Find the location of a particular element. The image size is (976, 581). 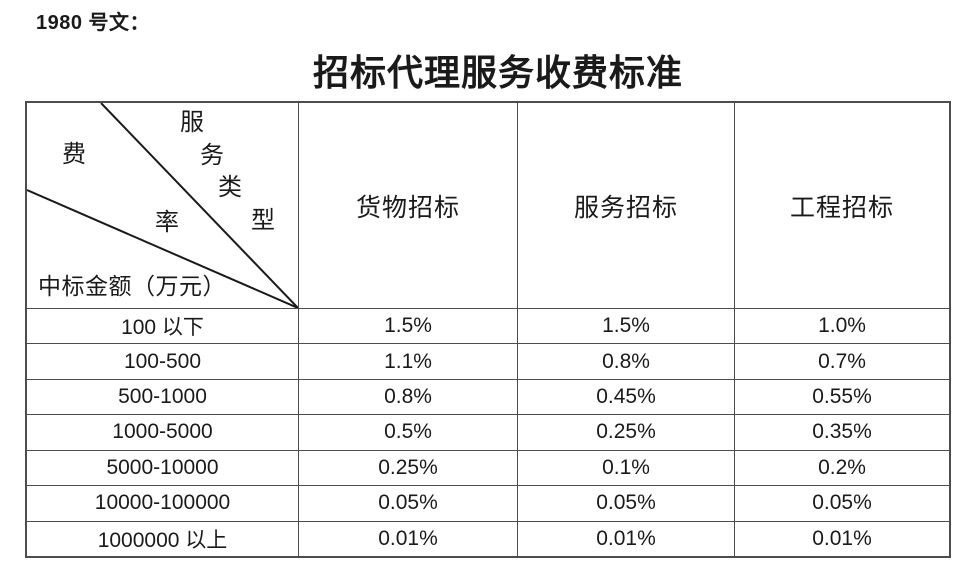

page-title: 招标代理服务收费标准 is located at coordinates (497, 73).